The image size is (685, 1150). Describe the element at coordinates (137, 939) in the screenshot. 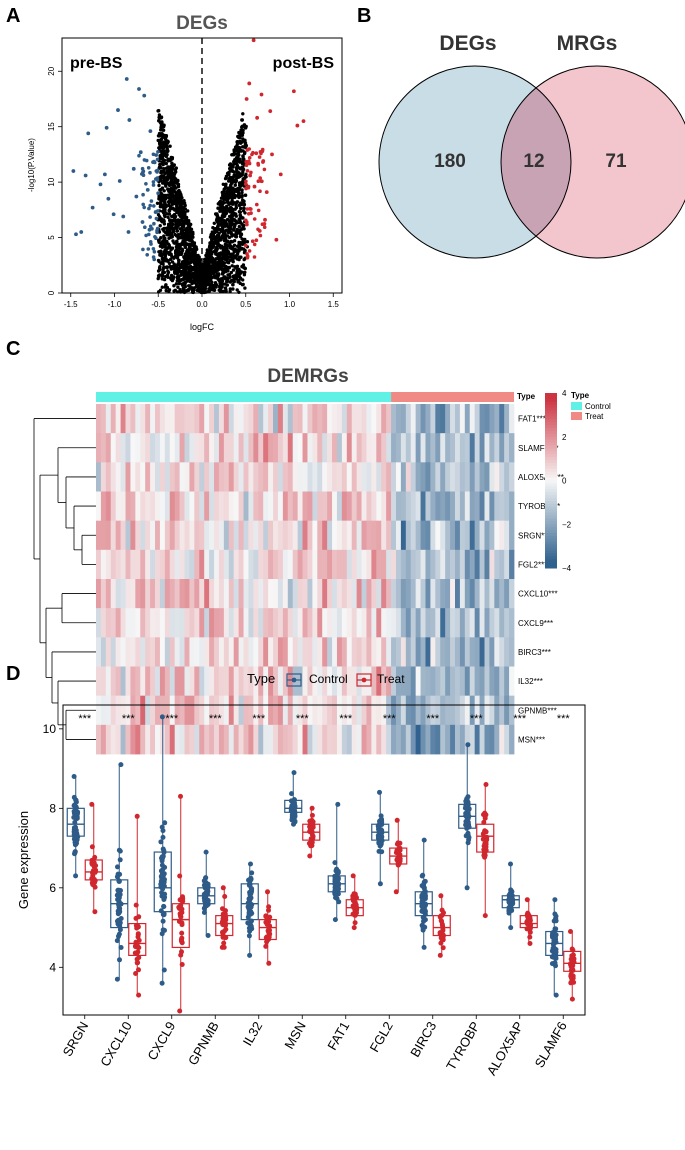

I see `boxplot-box-treat` at that location.